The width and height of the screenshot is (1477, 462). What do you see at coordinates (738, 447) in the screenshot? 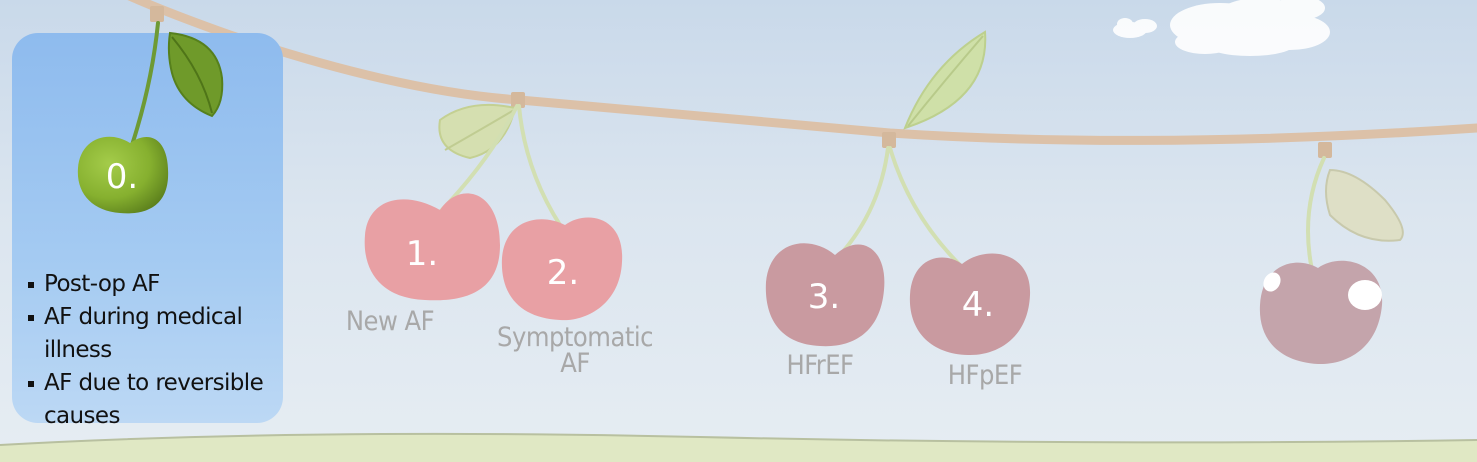
I see `ground` at bounding box center [738, 447].